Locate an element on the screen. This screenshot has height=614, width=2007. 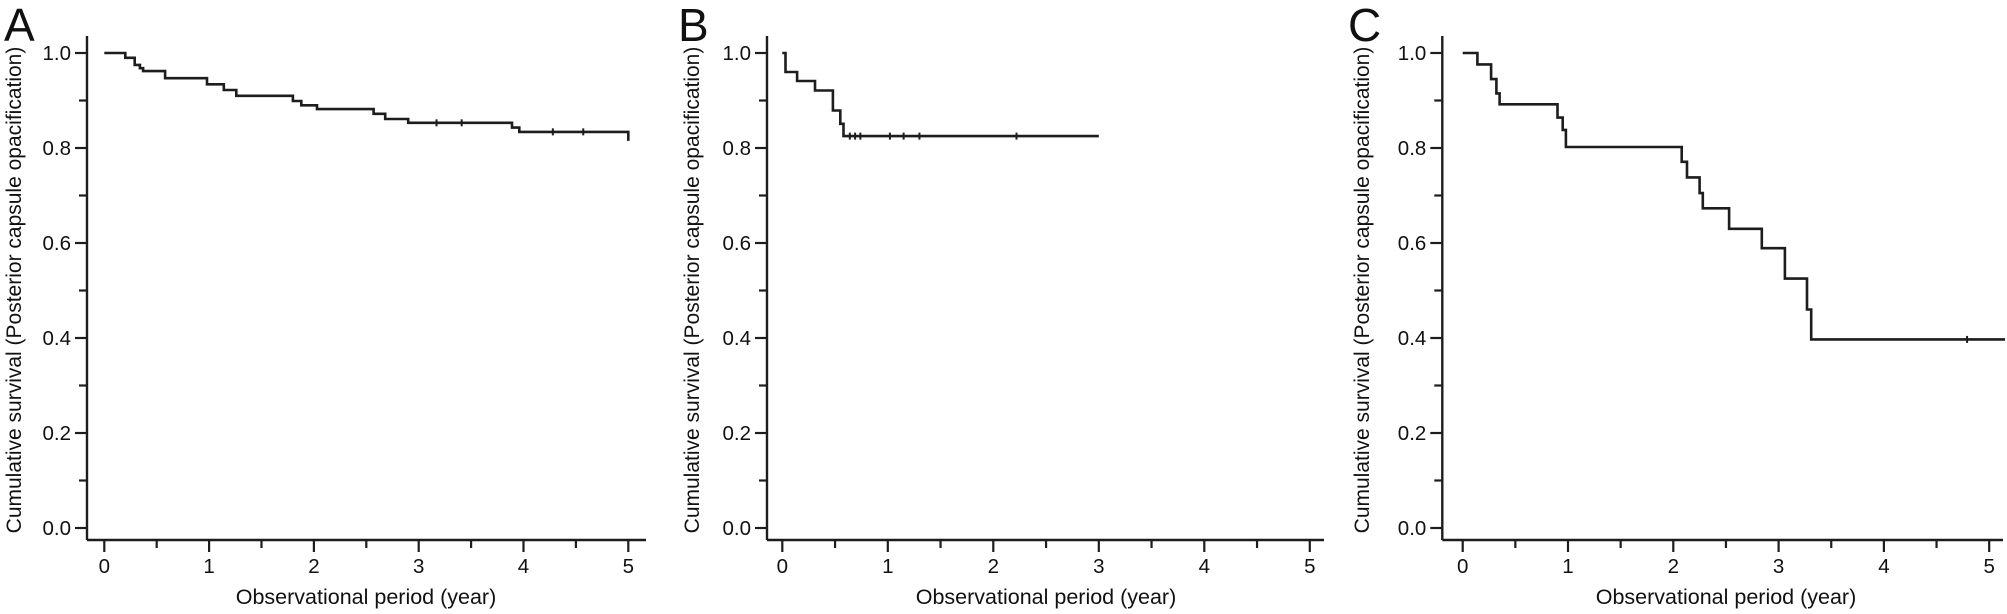
panel-b-letter: B is located at coordinates (693, 25).